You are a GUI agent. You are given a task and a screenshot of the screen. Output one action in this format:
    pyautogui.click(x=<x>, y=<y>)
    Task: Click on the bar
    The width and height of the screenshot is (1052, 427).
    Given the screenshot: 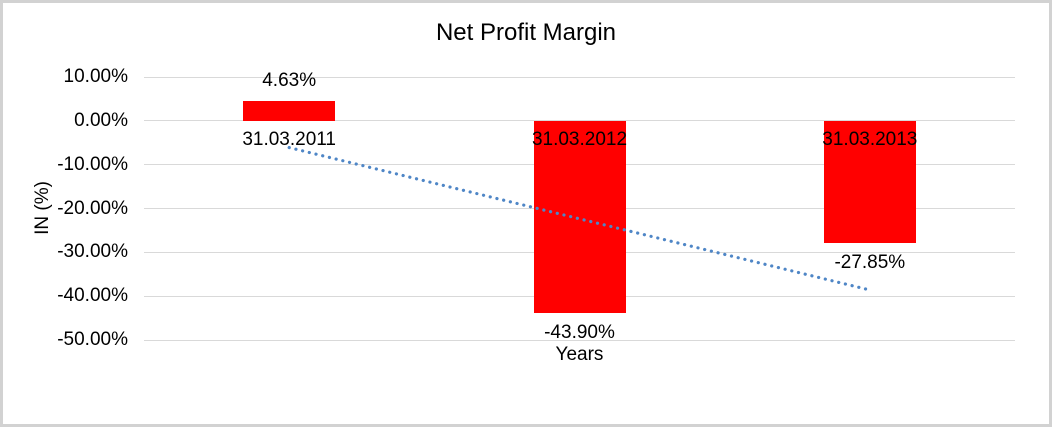 What is the action you would take?
    pyautogui.click(x=289, y=110)
    